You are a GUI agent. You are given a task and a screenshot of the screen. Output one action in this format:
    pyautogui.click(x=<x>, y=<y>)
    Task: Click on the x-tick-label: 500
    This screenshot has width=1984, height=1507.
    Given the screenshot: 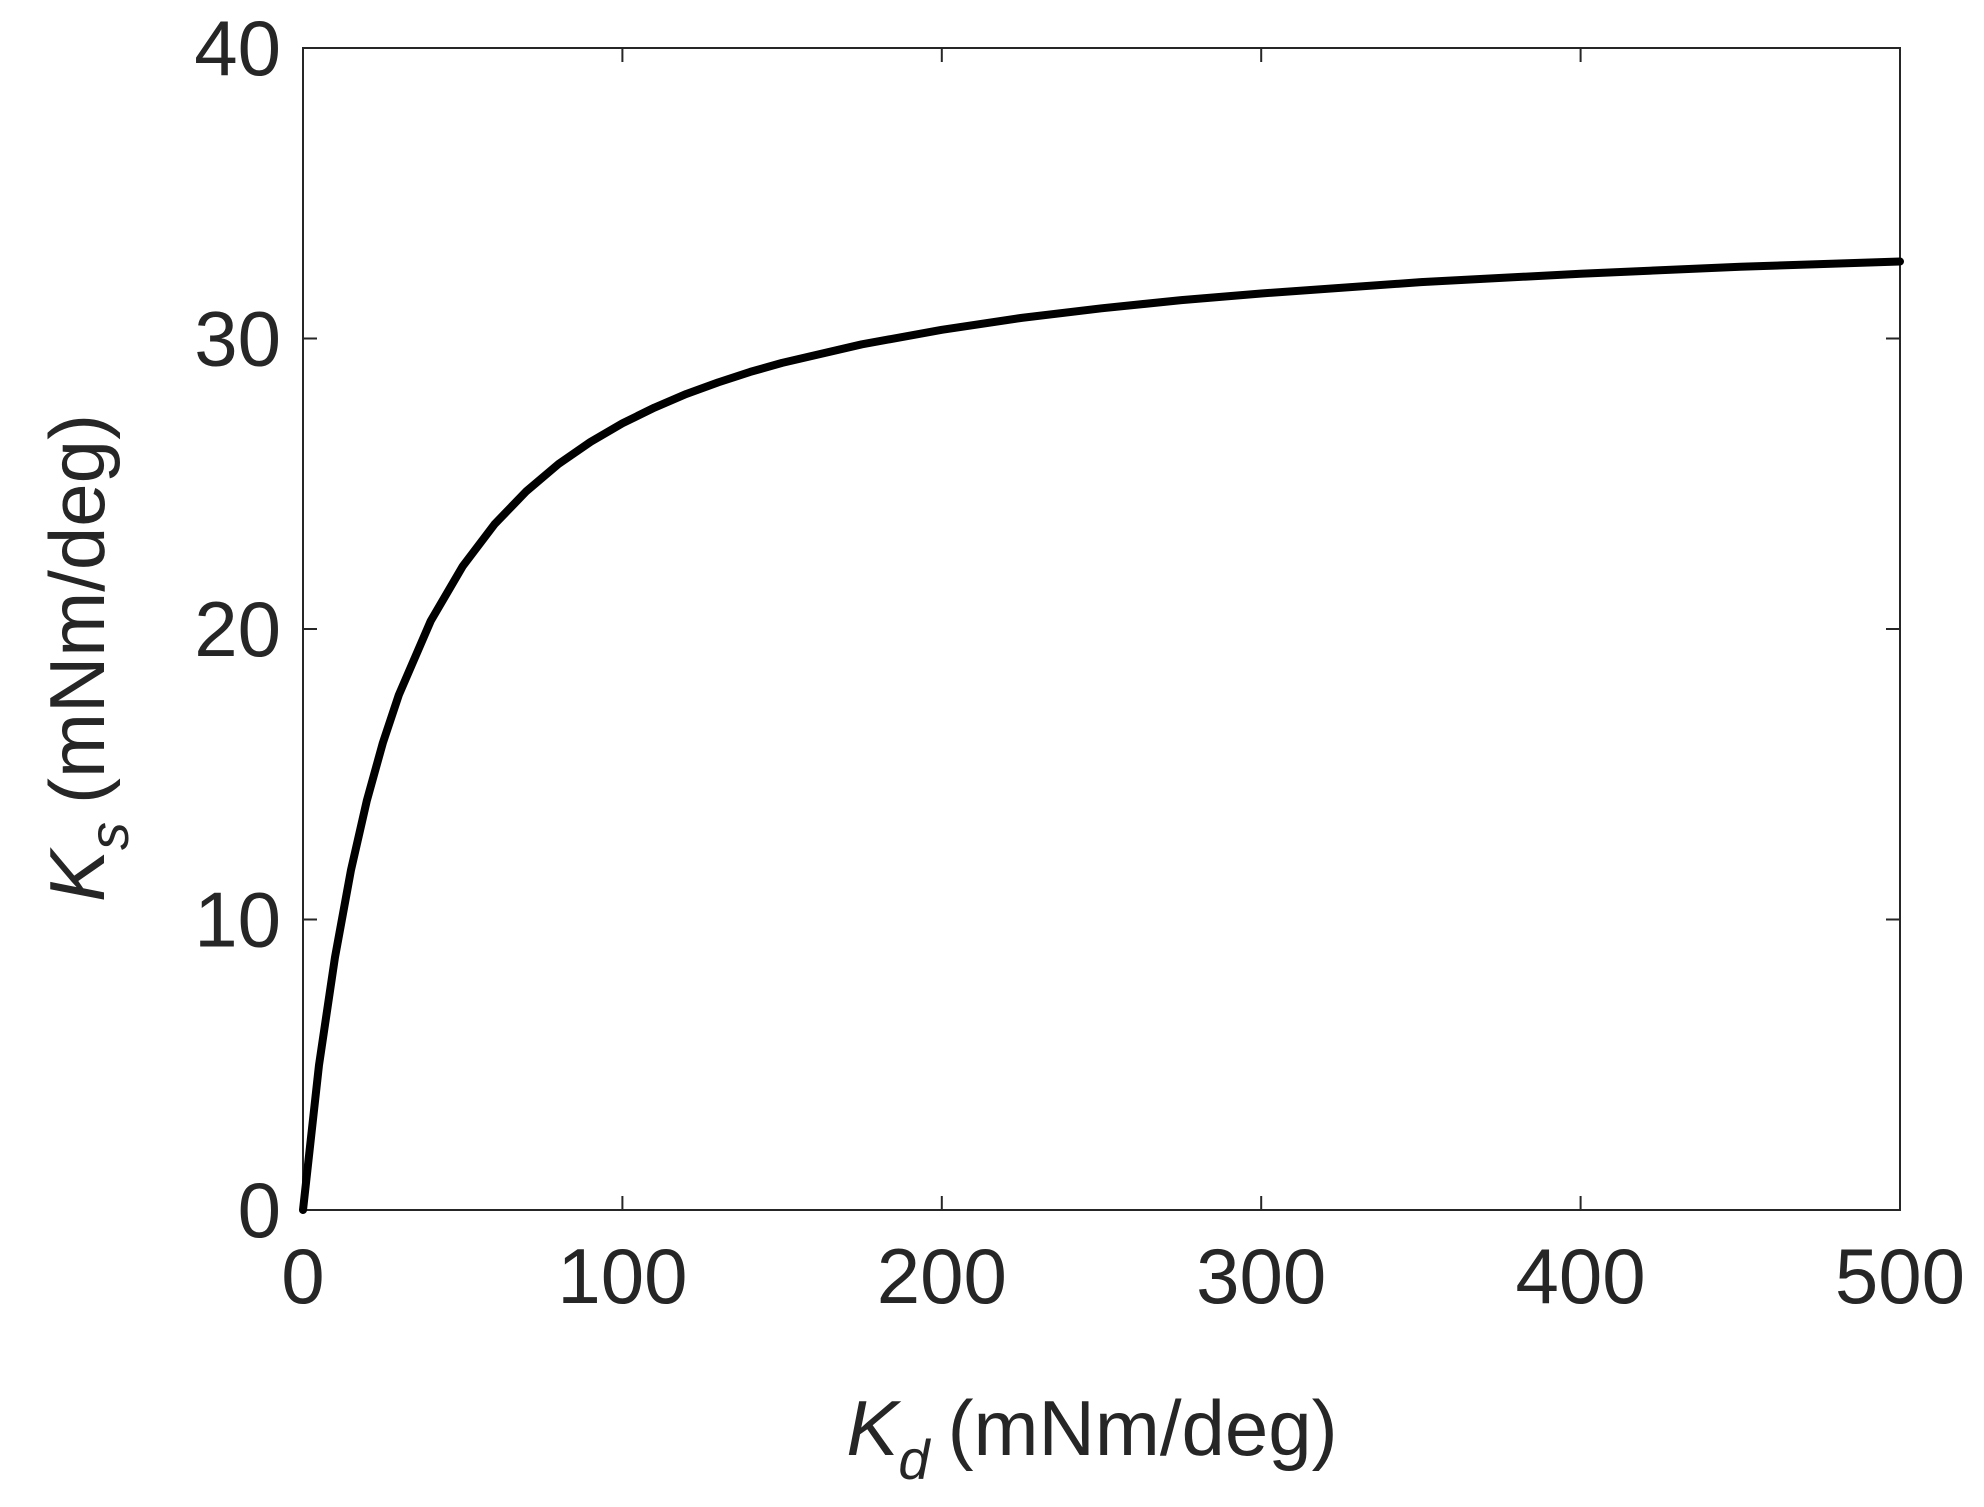 What is the action you would take?
    pyautogui.click(x=1900, y=1276)
    